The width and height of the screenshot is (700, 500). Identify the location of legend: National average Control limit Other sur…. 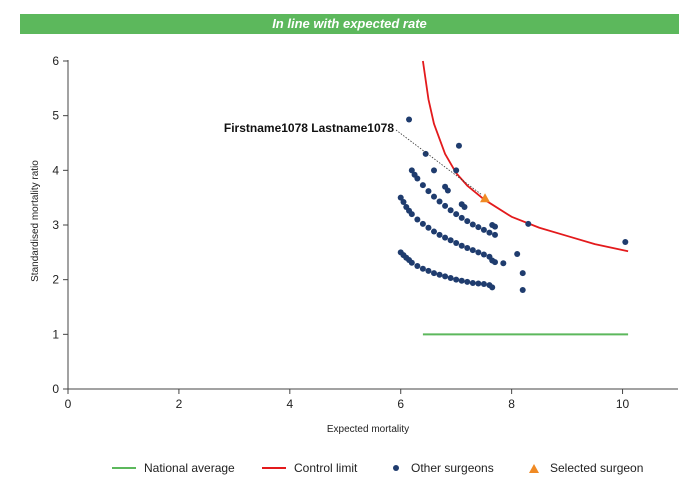
(350, 468).